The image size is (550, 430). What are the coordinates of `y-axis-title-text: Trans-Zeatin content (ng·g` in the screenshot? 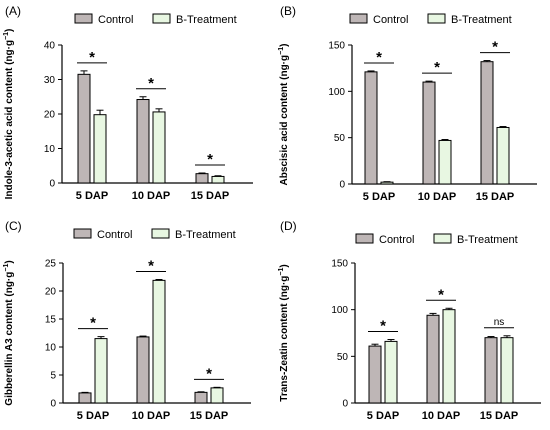 It's located at (284, 339).